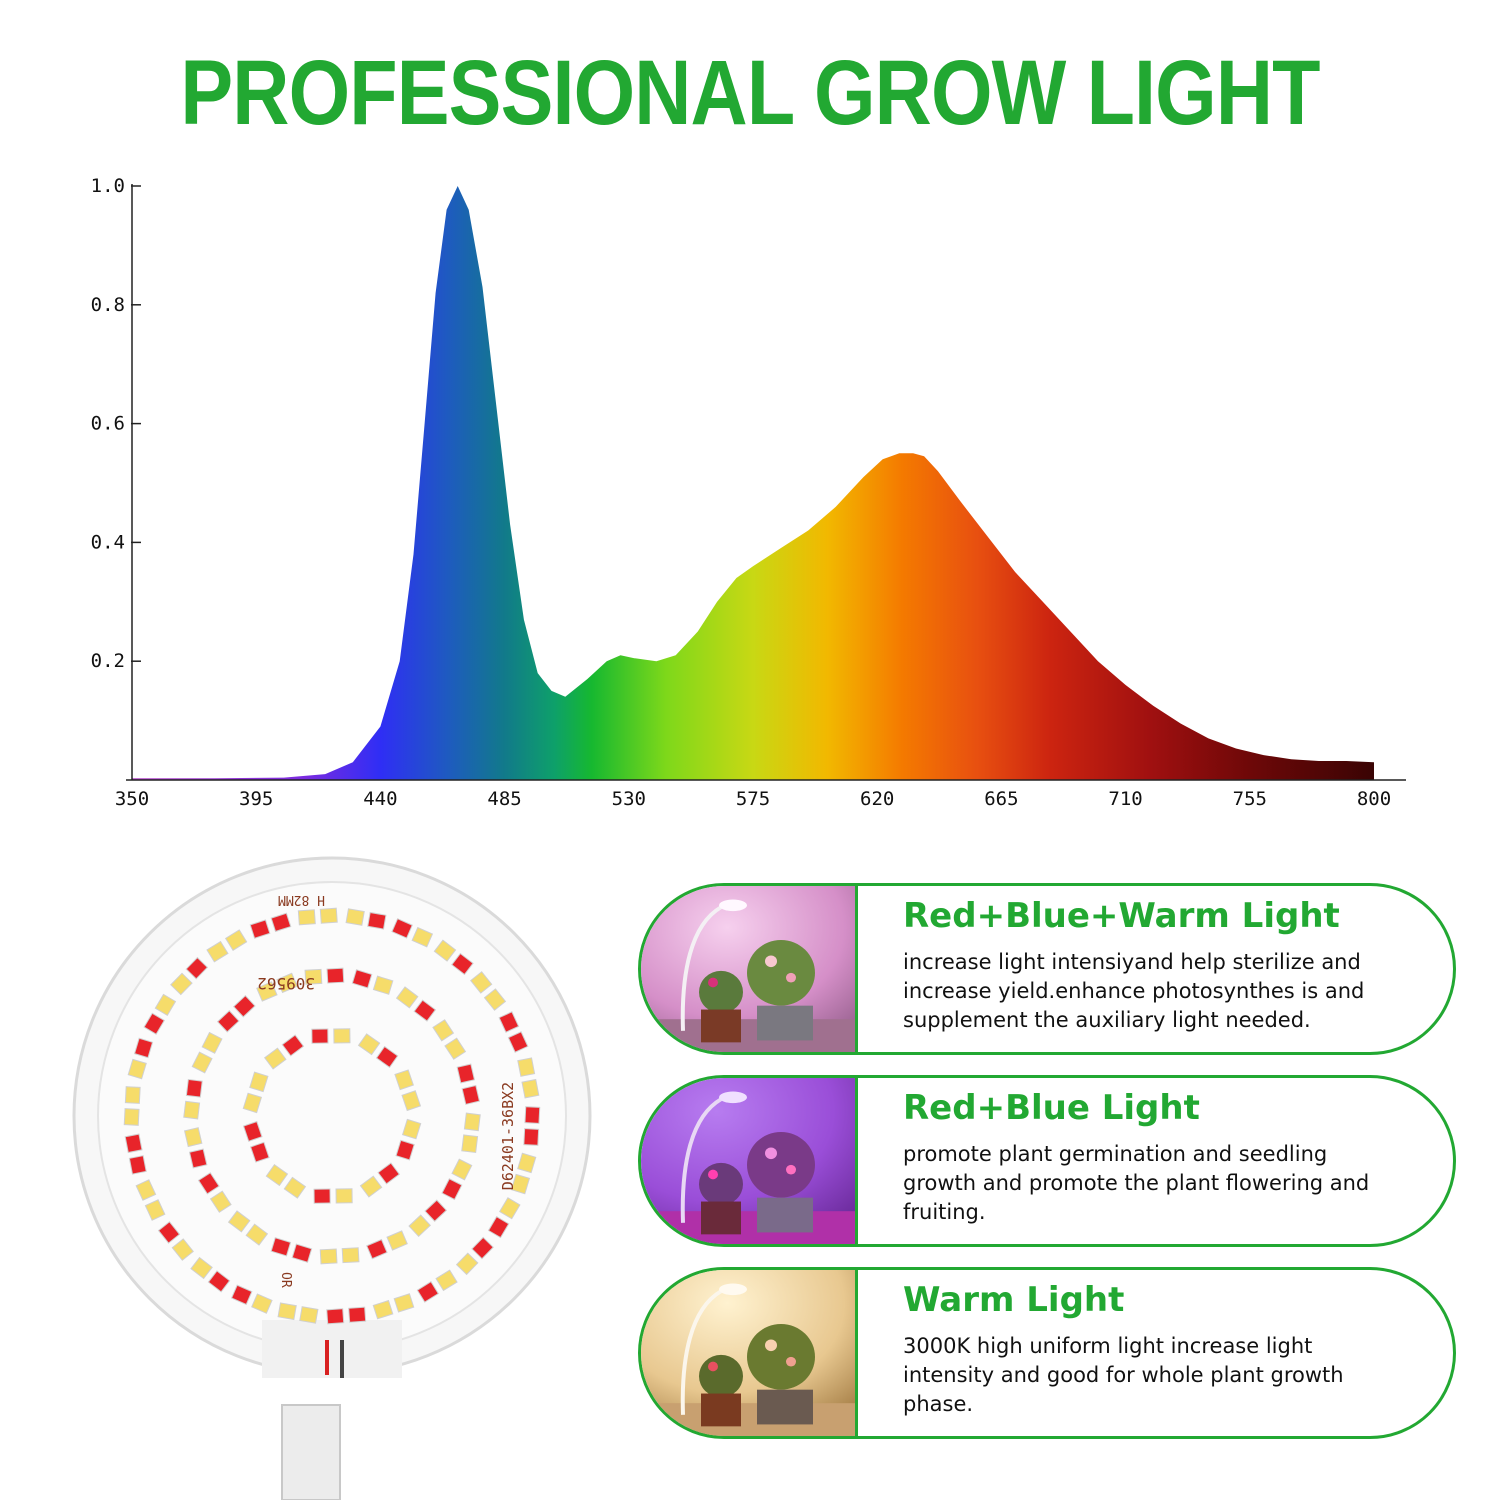 This screenshot has height=1504, width=1500. I want to click on x-tick-label: 530, so click(629, 799).